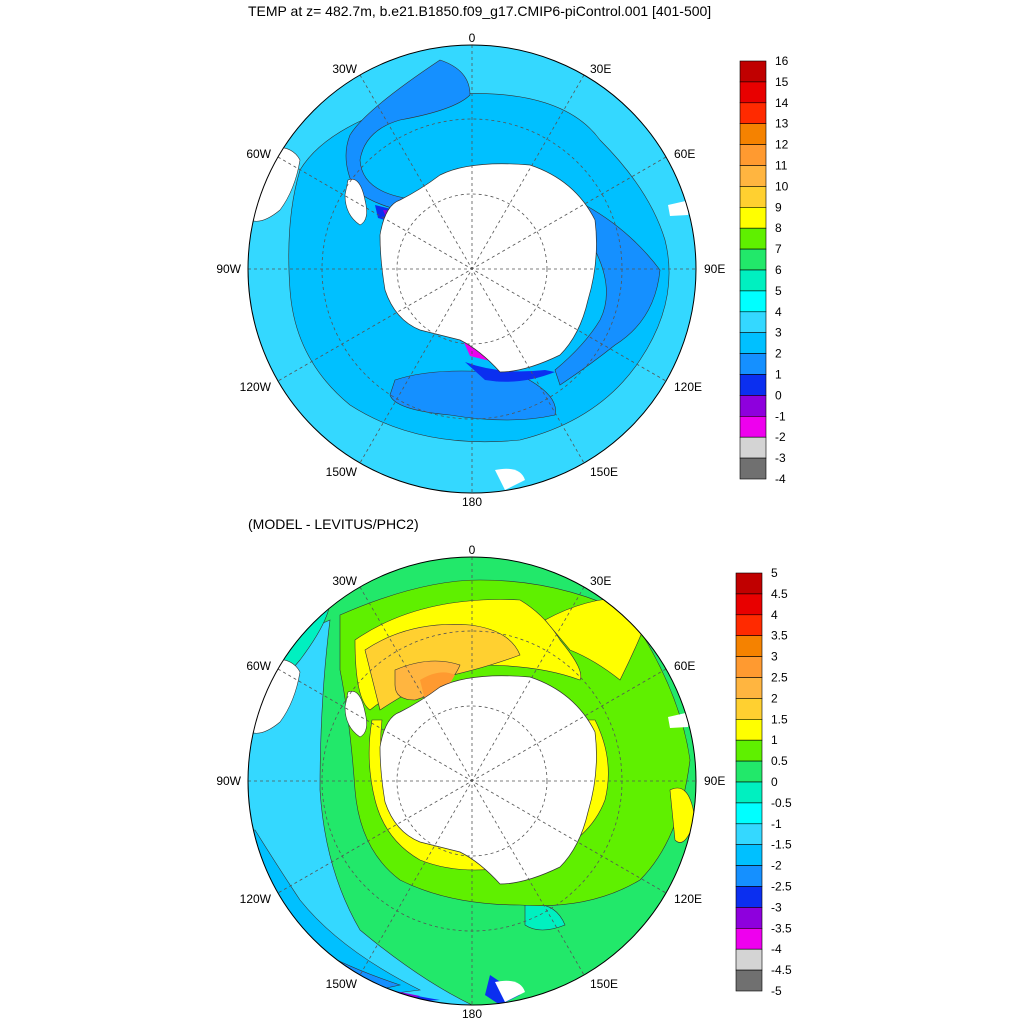 The width and height of the screenshot is (1024, 1024). What do you see at coordinates (472, 395) in the screenshot?
I see `top-field-1to2-ross` at bounding box center [472, 395].